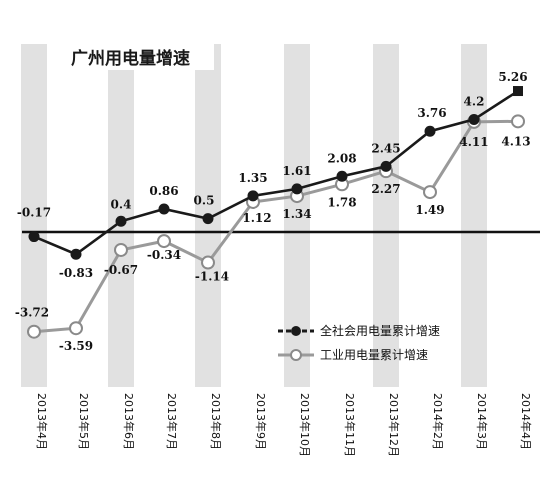 The height and width of the screenshot is (493, 540). Describe the element at coordinates (350, 425) in the screenshot. I see `x-tick-label: 2013年11月` at that location.